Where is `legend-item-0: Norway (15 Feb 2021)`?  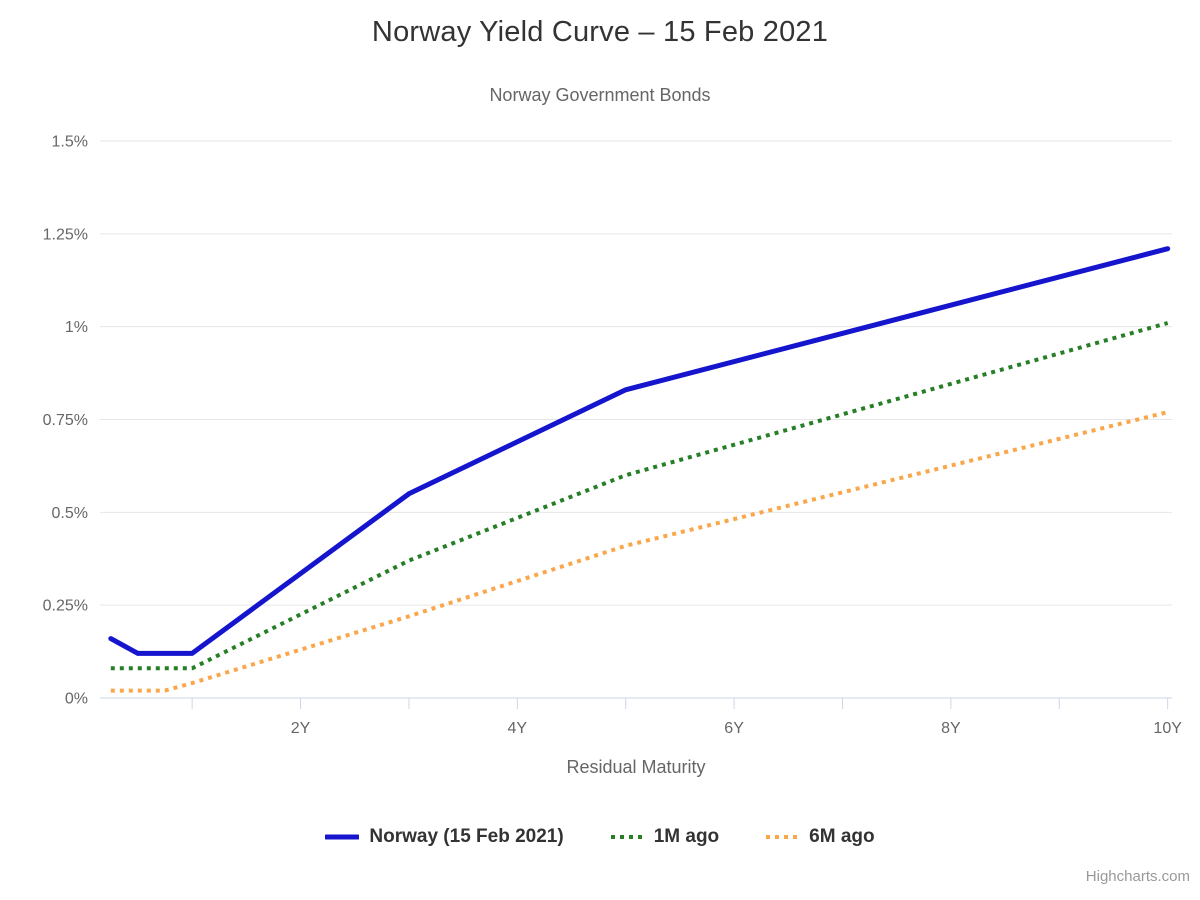
legend-item-0: Norway (15 Feb 2021) is located at coordinates (444, 837).